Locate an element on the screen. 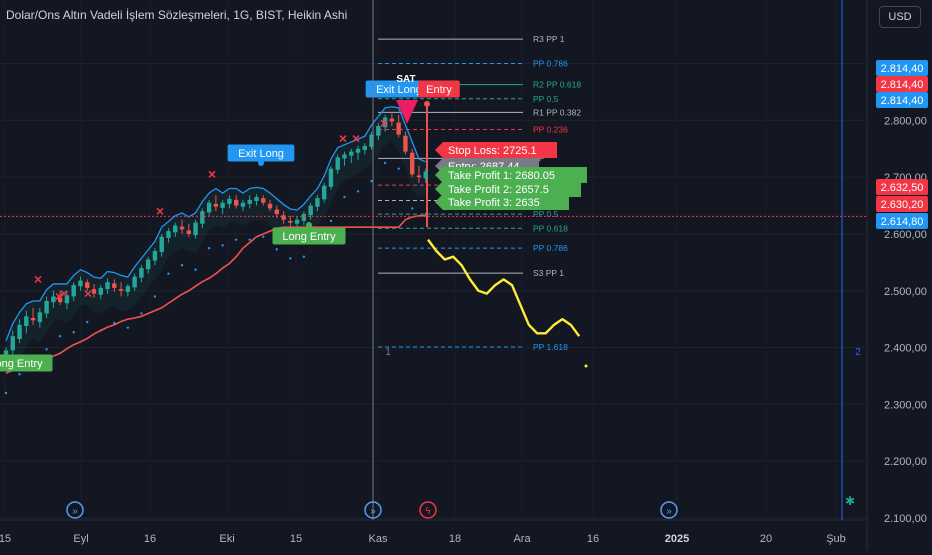 This screenshot has height=555, width=932. pivot-label: PP 0.618 is located at coordinates (550, 228).